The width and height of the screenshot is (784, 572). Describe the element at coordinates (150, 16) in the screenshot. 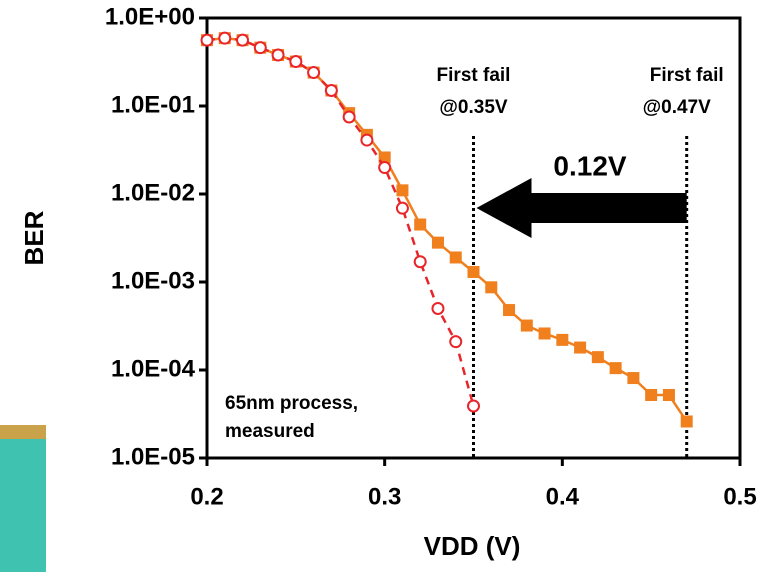

I see `y-tick-label: 1.0E+00` at that location.